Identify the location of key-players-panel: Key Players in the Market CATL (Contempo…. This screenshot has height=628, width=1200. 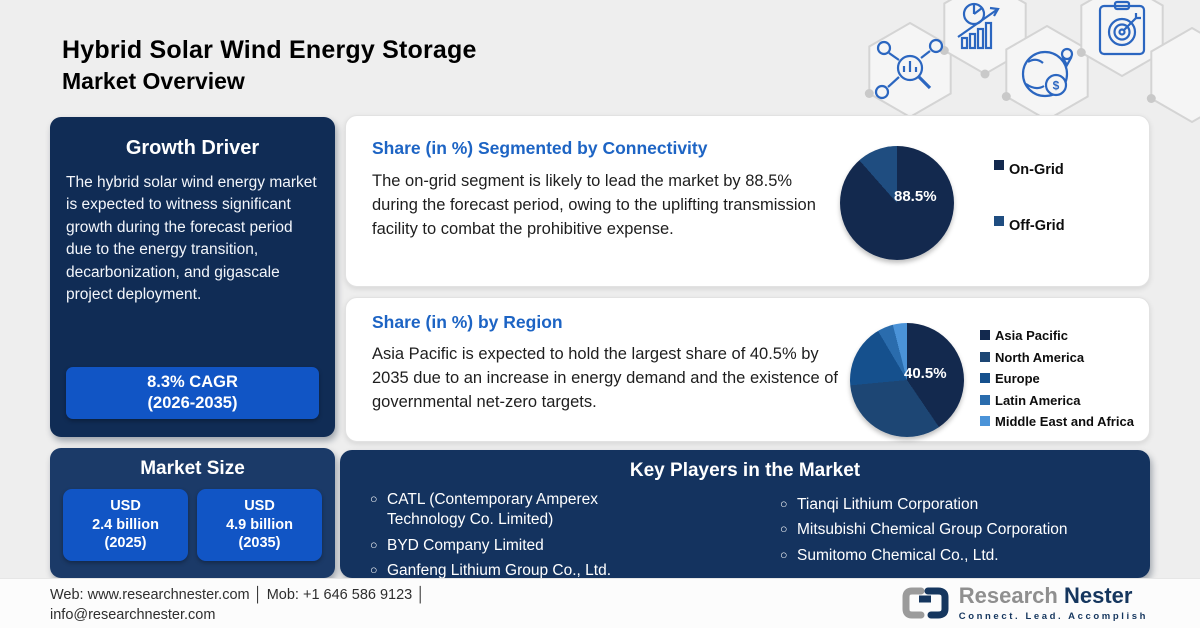
(745, 514).